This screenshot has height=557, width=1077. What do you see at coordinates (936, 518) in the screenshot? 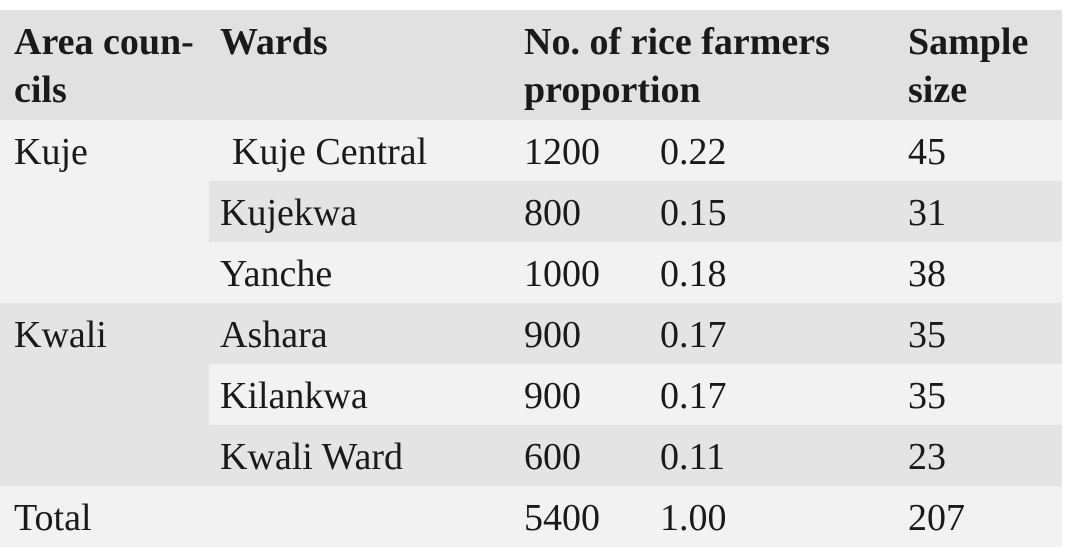
I see `total-sample-size: 207` at bounding box center [936, 518].